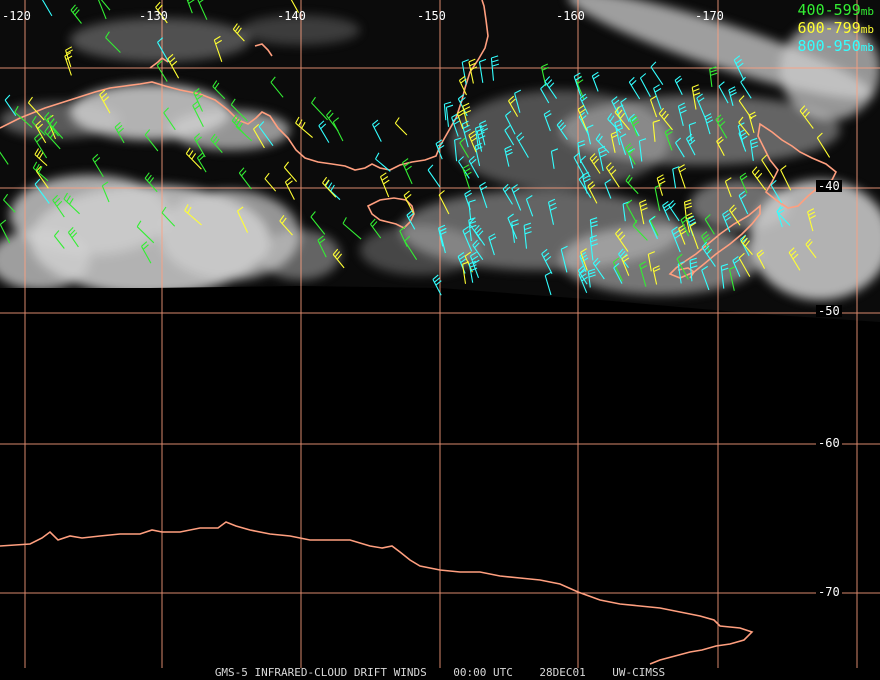 This screenshot has height=680, width=880. I want to click on lon-label-140: -140, so click(291, 16).